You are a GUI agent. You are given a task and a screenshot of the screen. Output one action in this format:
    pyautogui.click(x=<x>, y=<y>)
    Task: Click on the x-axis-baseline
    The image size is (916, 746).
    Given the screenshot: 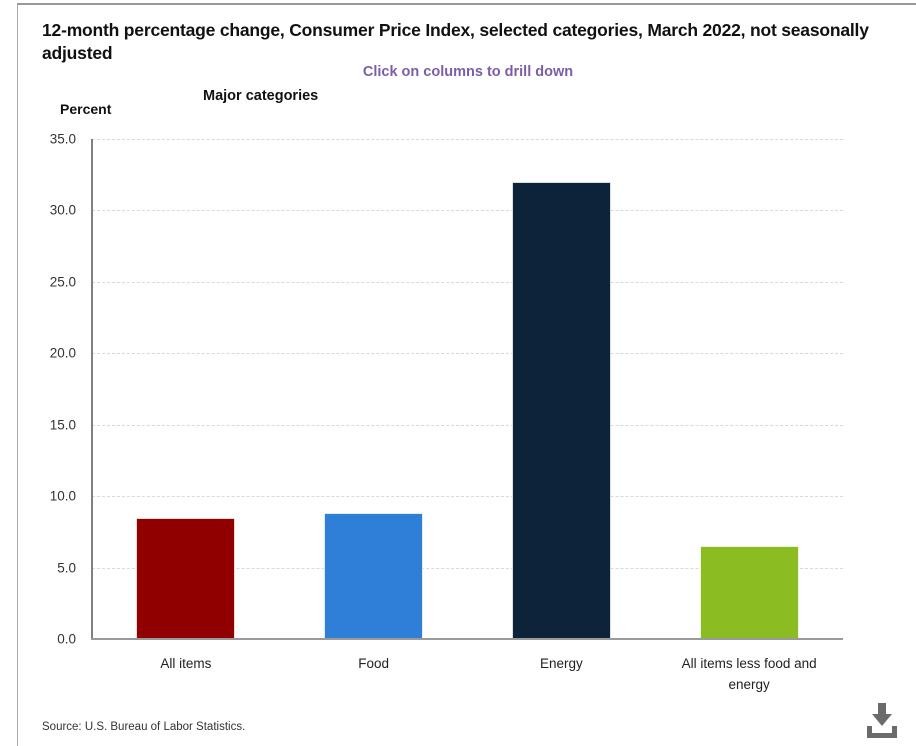 What is the action you would take?
    pyautogui.click(x=467, y=639)
    